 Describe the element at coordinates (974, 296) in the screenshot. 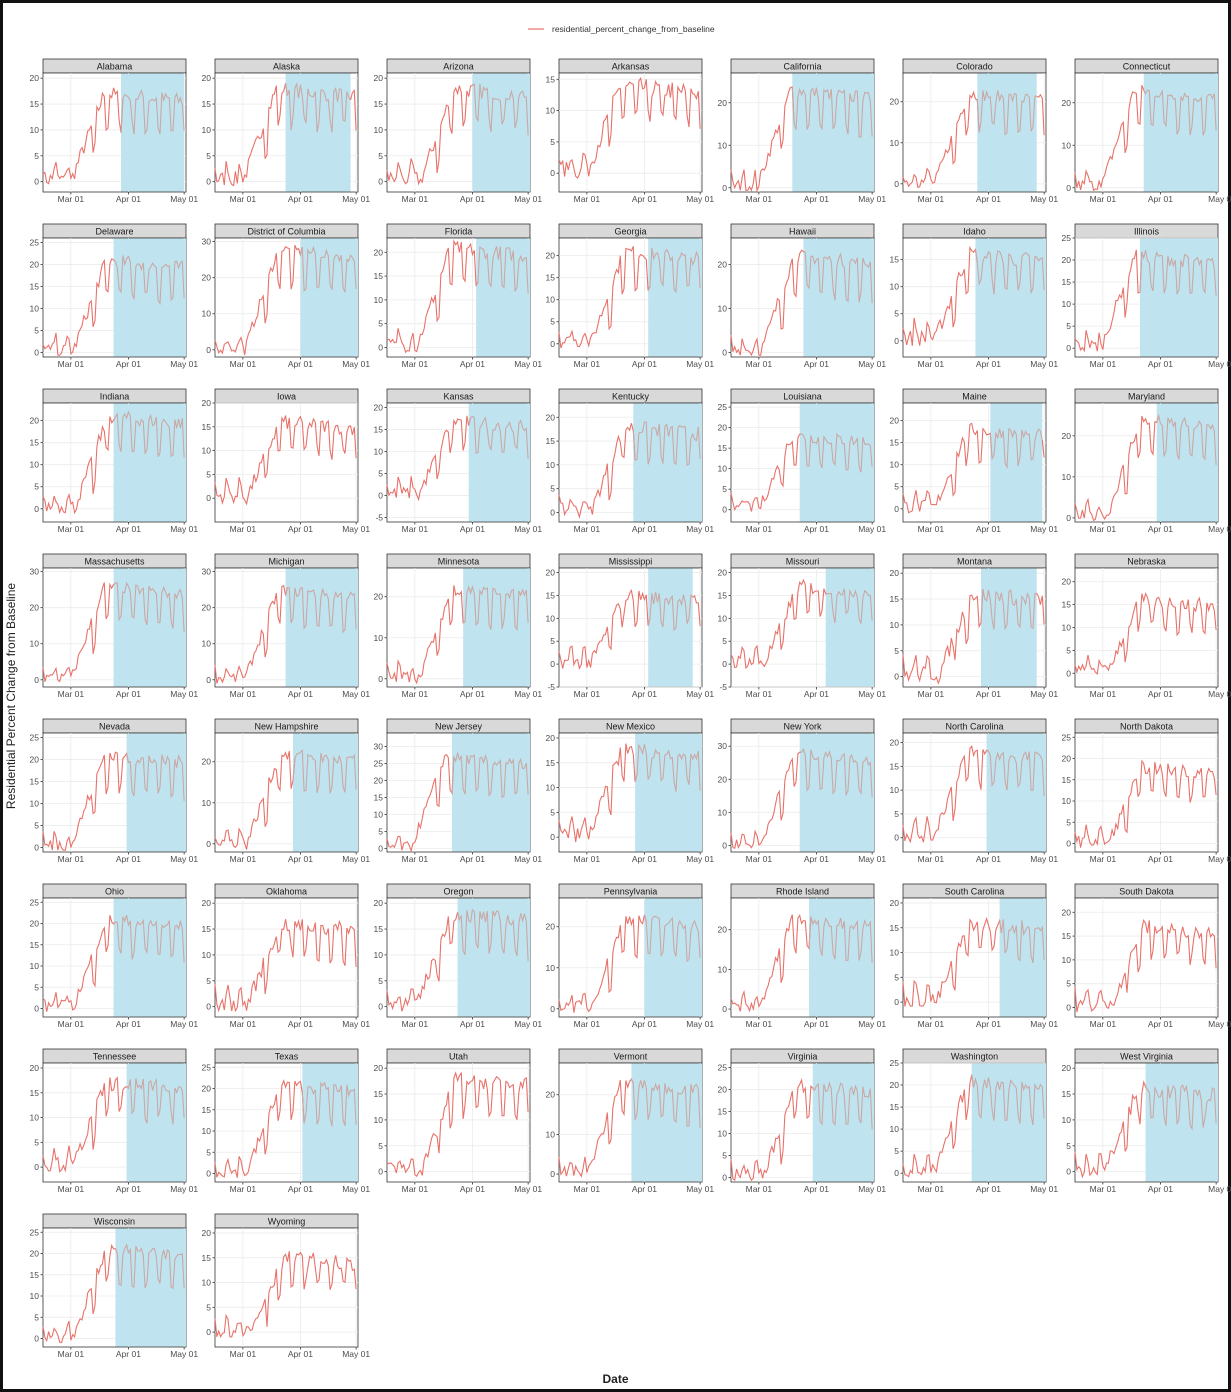

I see `panel-idaho: Idaho 0 5 10 15 Mar 01 Apr 01 May 01` at that location.